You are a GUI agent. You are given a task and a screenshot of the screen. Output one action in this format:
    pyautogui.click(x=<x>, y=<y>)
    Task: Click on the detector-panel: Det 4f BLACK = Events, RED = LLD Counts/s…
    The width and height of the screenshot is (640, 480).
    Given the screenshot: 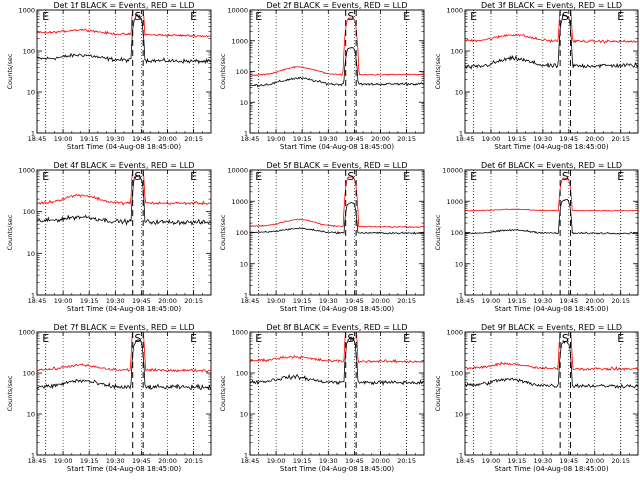 What is the action you would take?
    pyautogui.click(x=109, y=237)
    